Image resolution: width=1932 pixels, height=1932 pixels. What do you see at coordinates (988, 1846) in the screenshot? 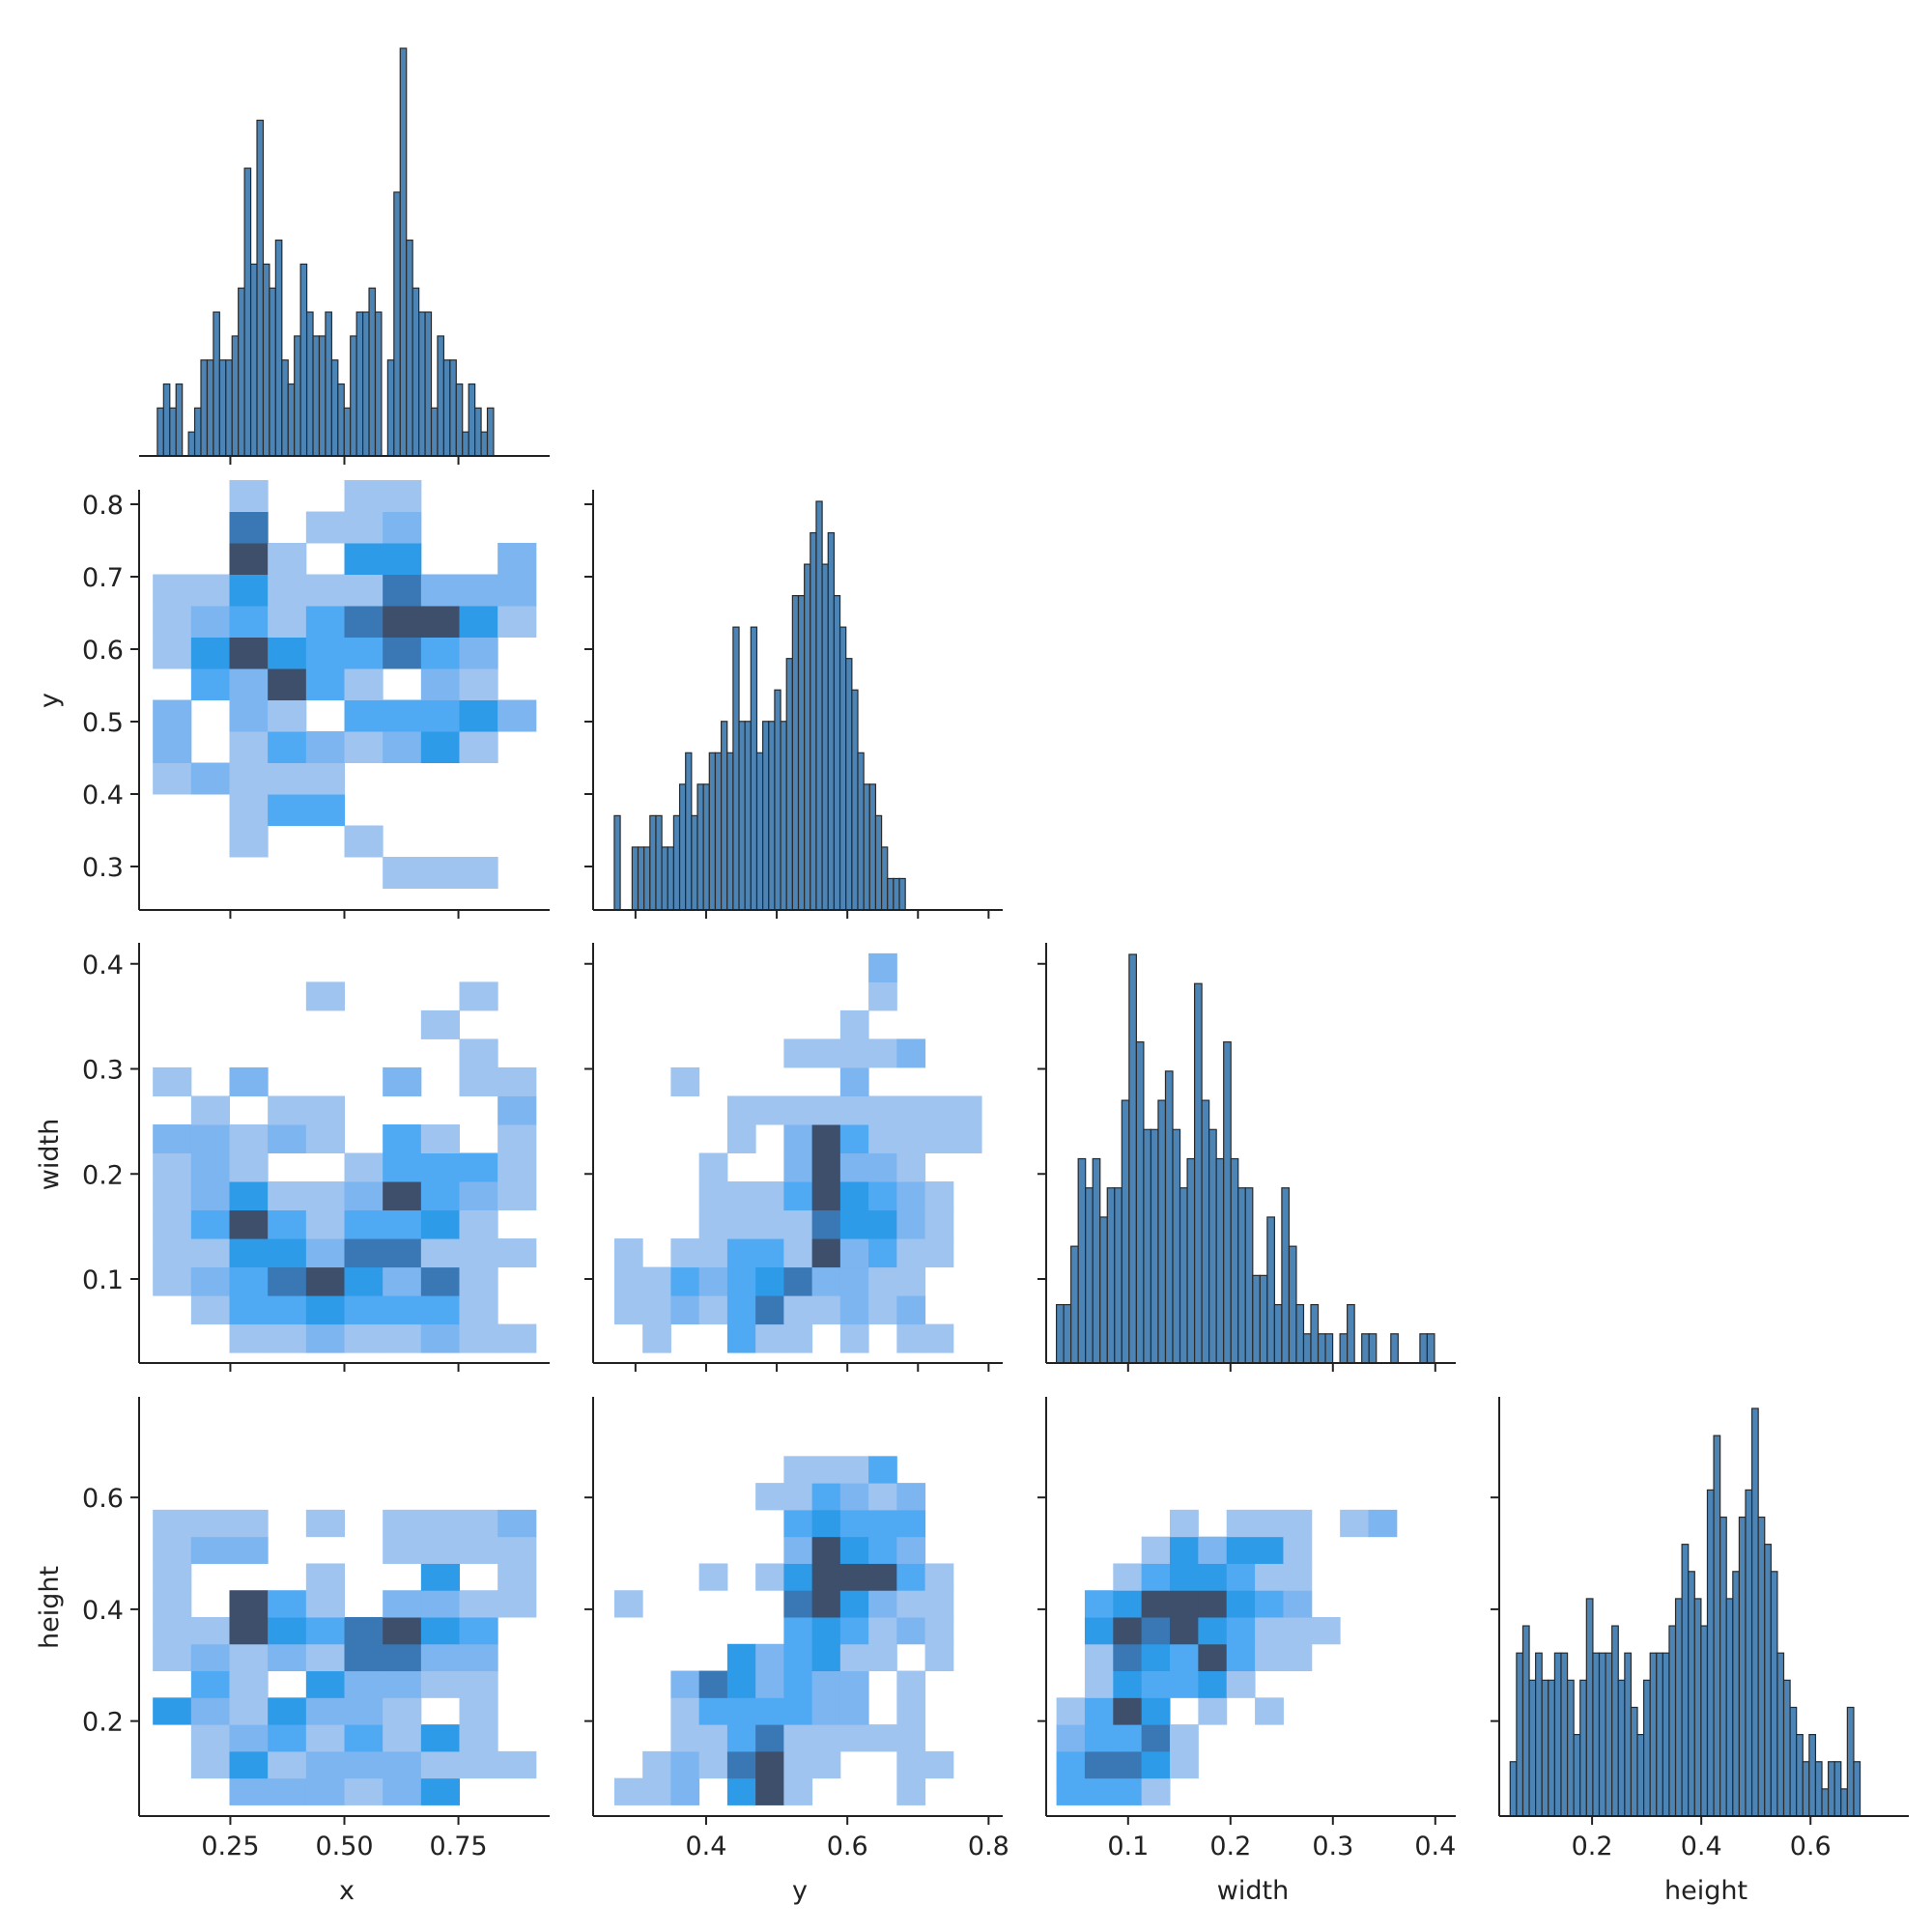
I see `x-tick-label-y: 0.8` at bounding box center [988, 1846].